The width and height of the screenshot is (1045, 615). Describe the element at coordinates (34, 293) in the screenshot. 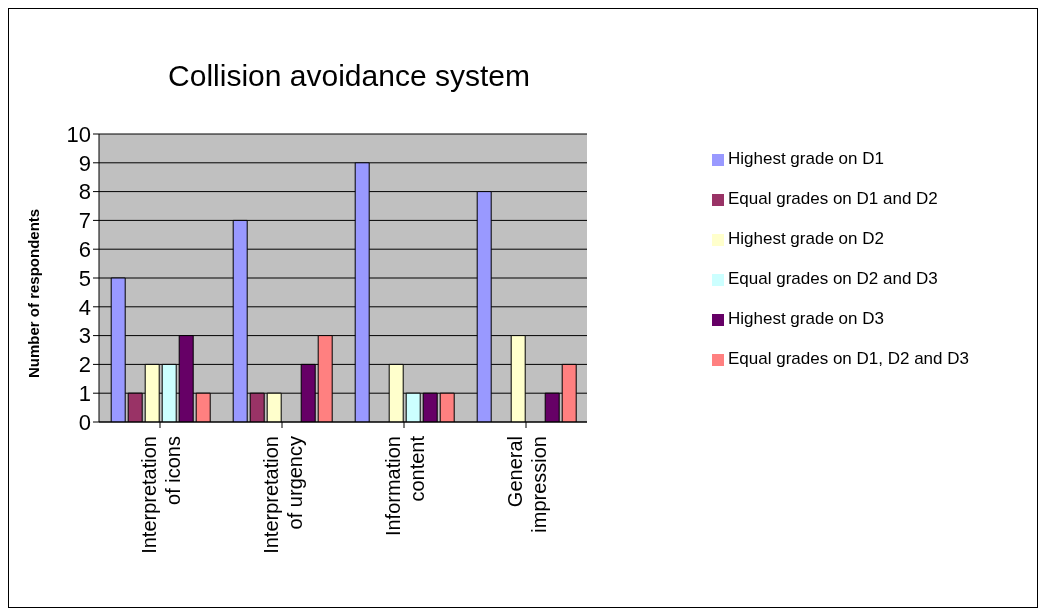

I see `y-axis-title: Number of respondents` at that location.